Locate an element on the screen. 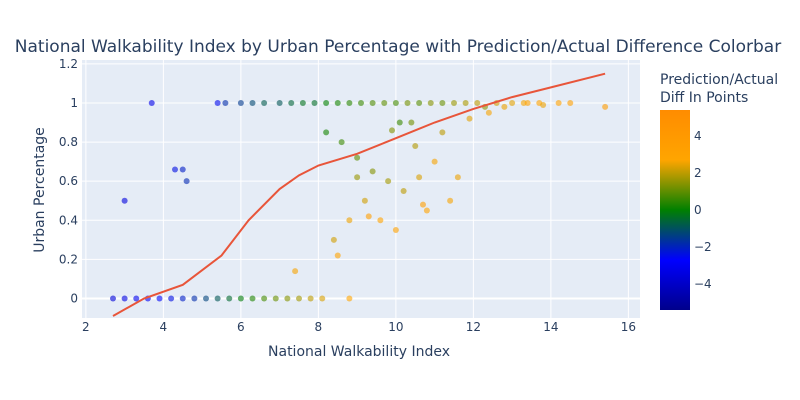  x-tick-label: 16 is located at coordinates (628, 327).